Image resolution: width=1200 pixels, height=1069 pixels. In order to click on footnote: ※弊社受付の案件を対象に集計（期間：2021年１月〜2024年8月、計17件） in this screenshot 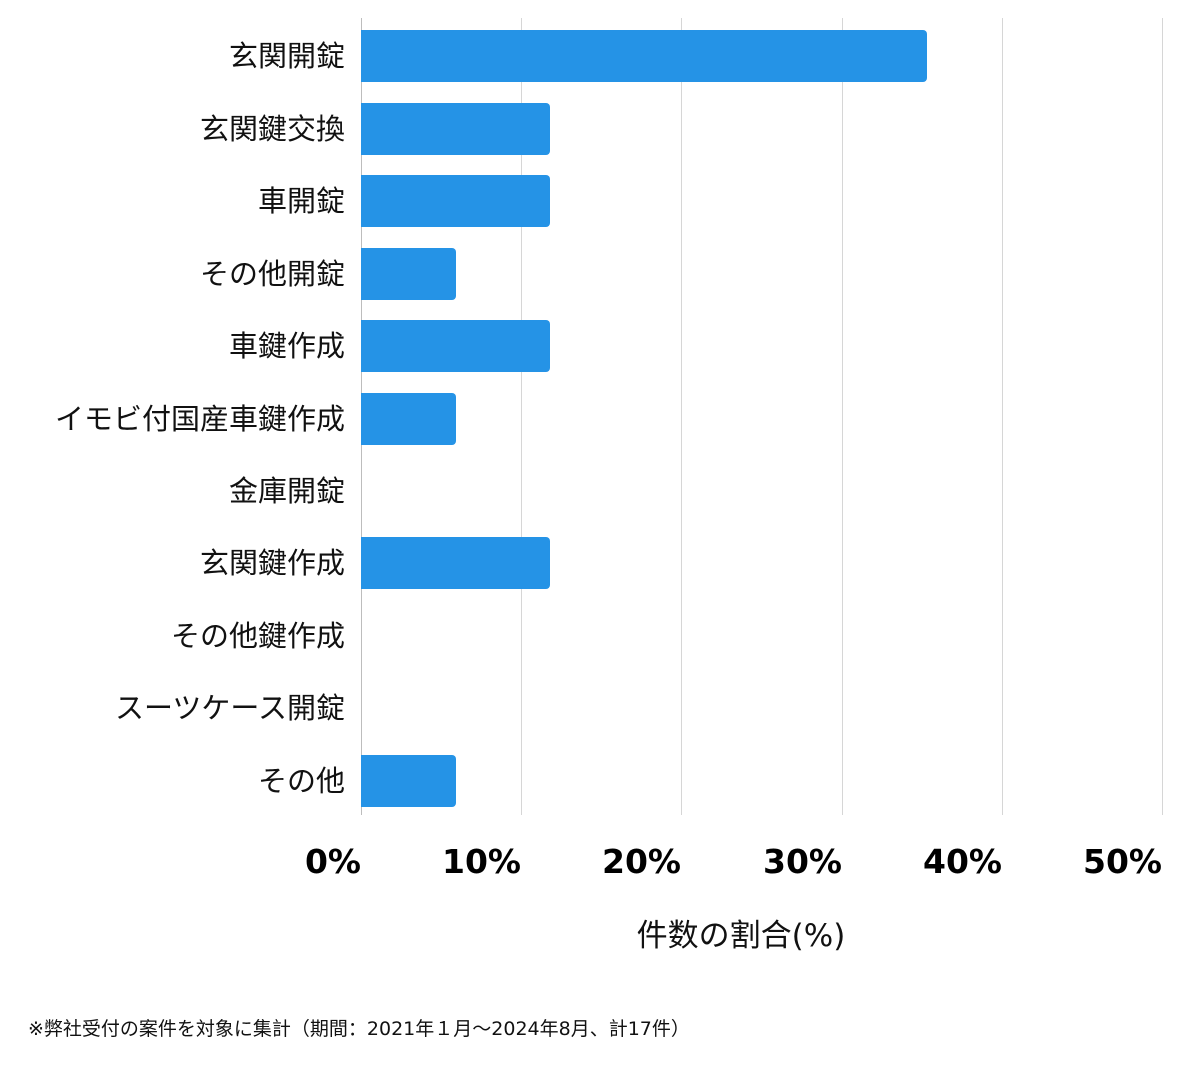, I will do `click(359, 1029)`.